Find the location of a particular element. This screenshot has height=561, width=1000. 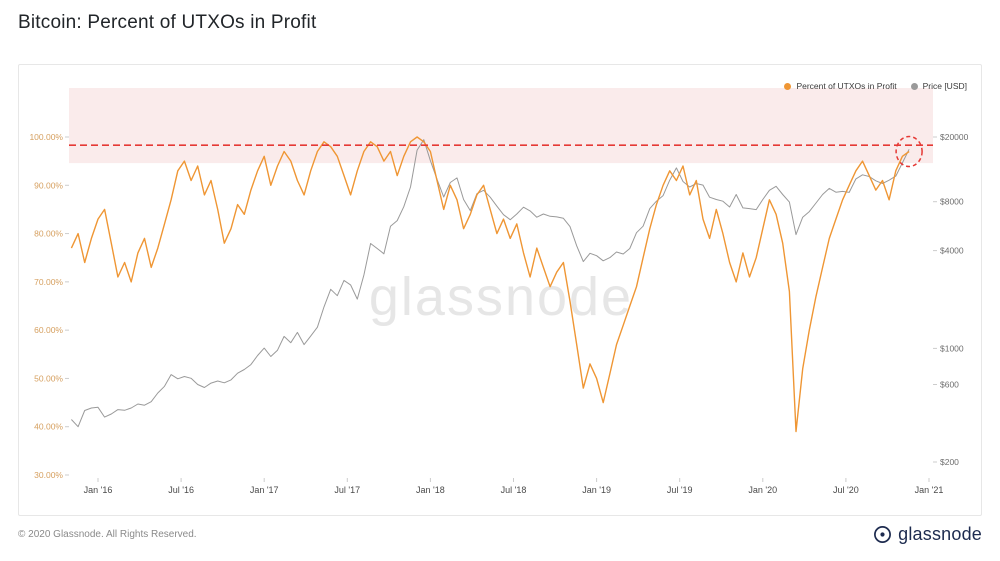

profit-band is located at coordinates (501, 126).